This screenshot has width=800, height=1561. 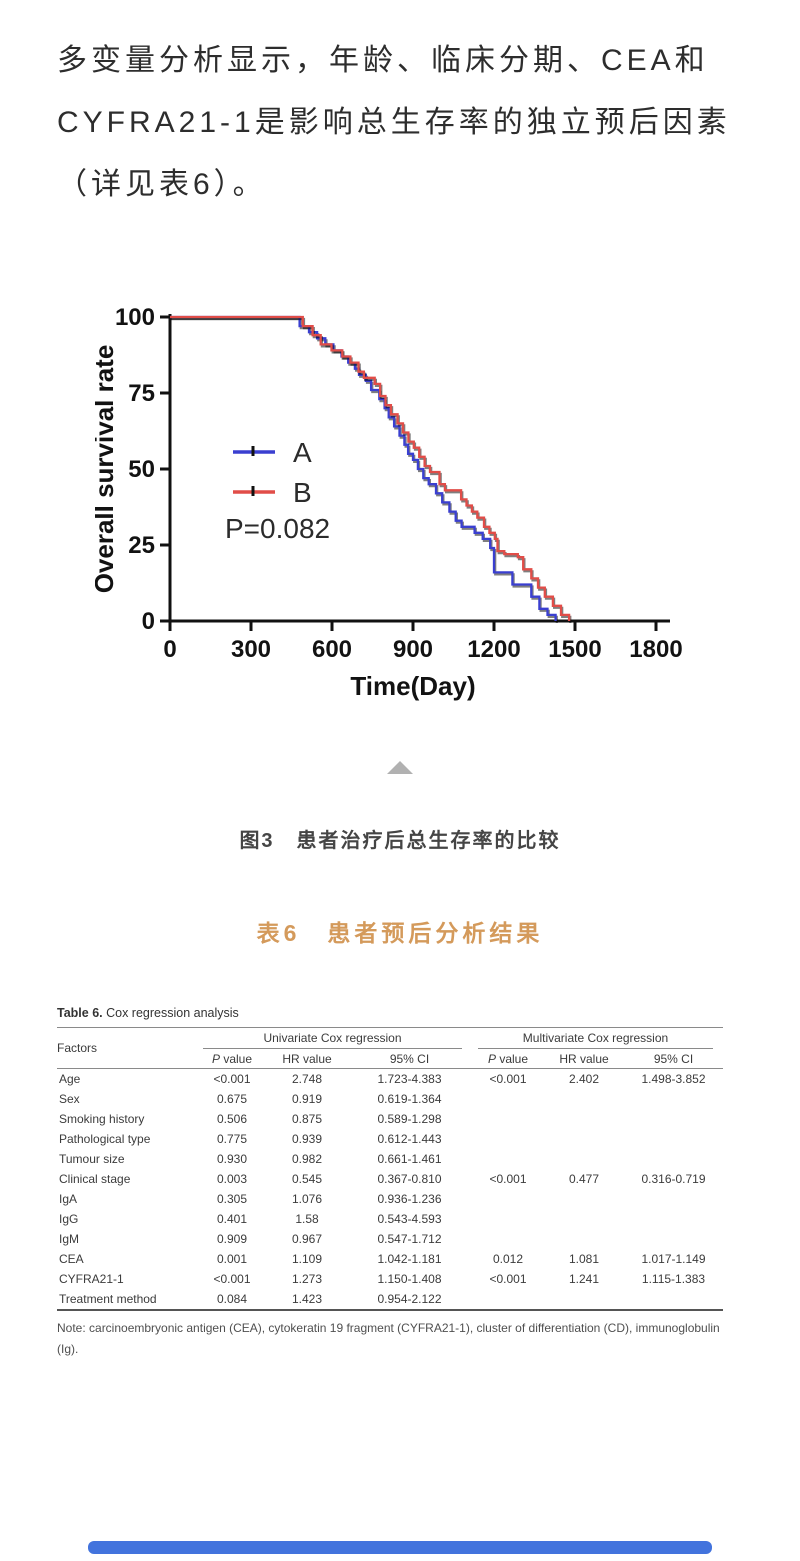 What do you see at coordinates (141, 393) in the screenshot?
I see `y-tick-label: 75` at bounding box center [141, 393].